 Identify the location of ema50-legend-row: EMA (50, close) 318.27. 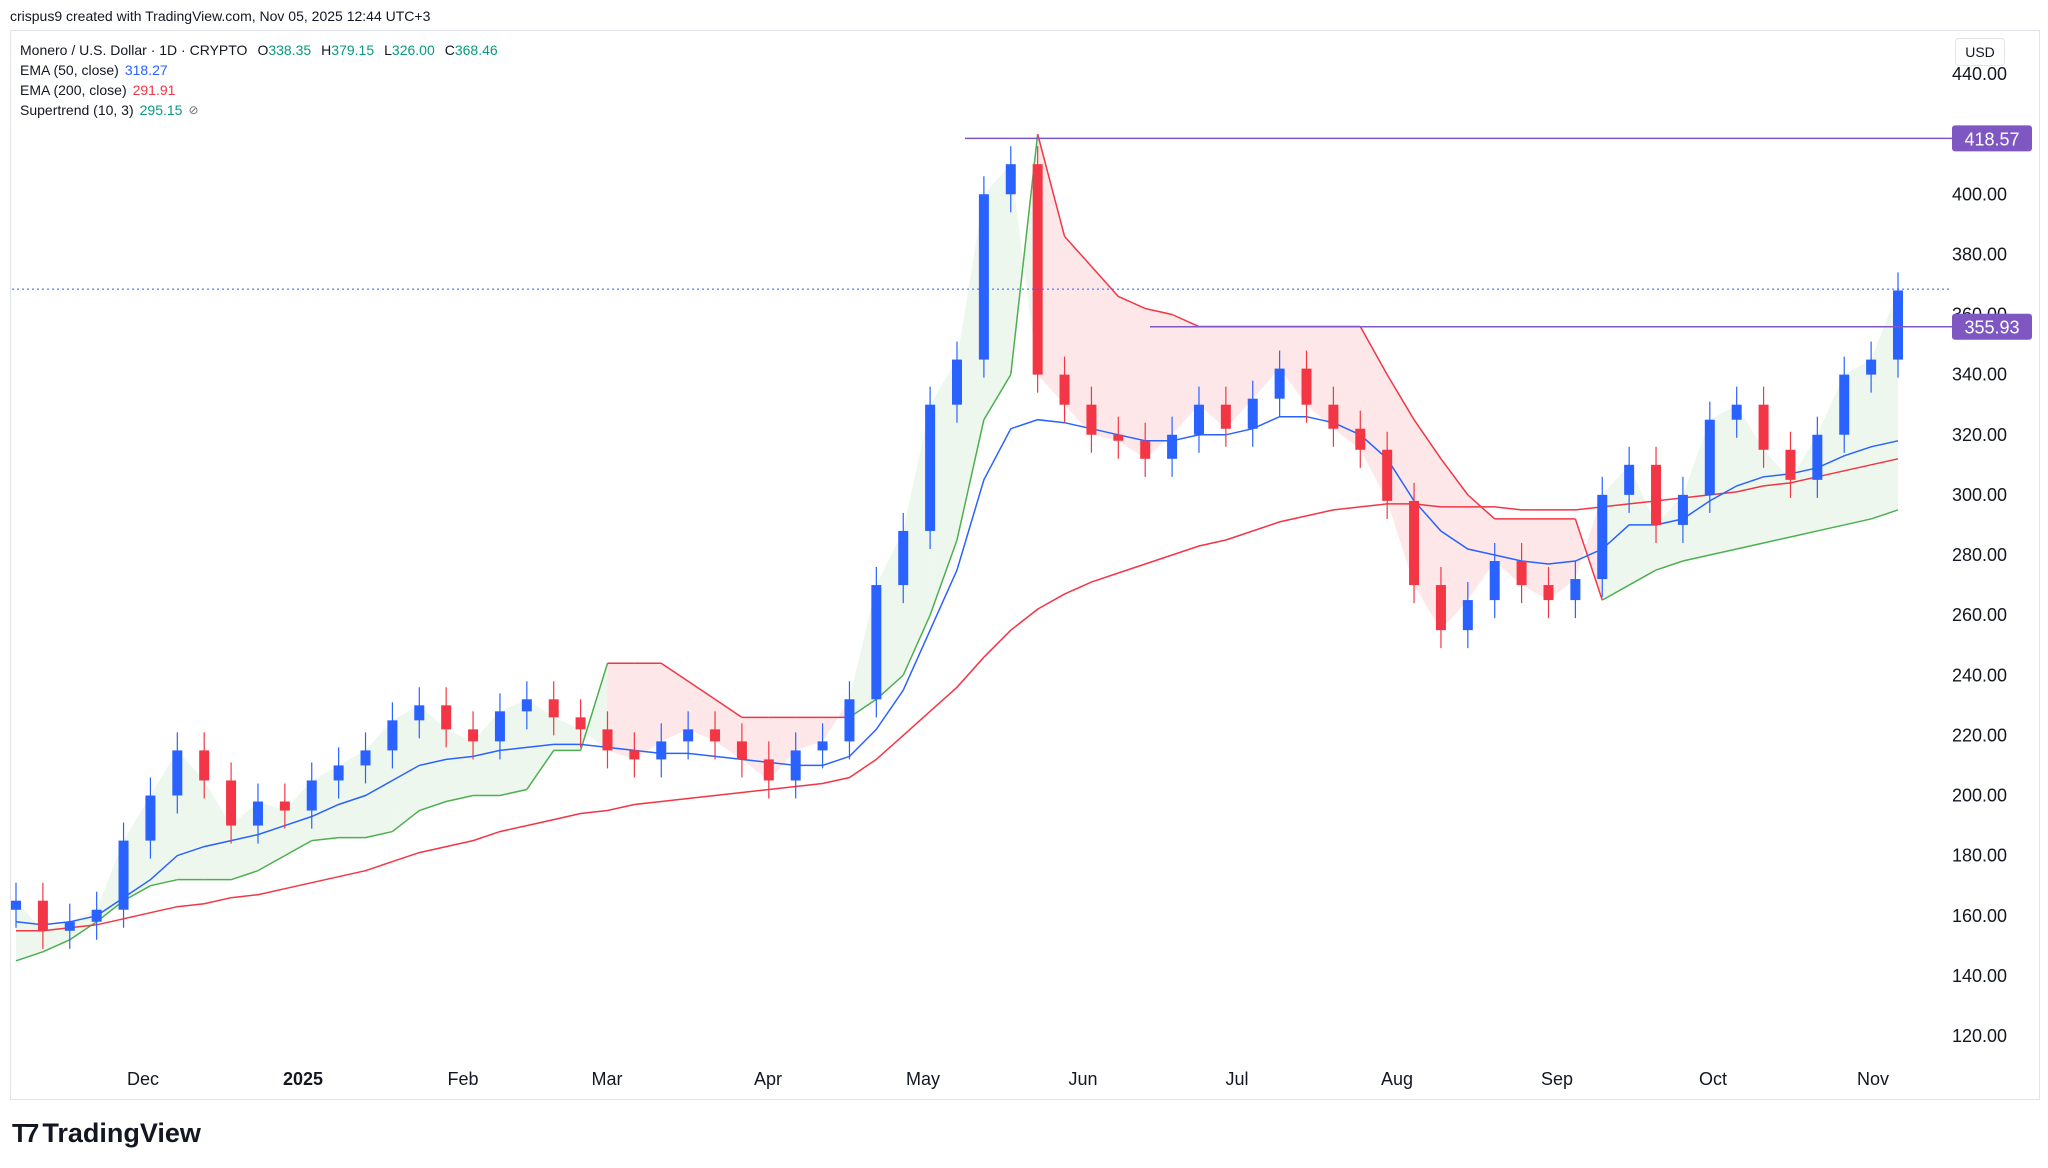
(259, 70).